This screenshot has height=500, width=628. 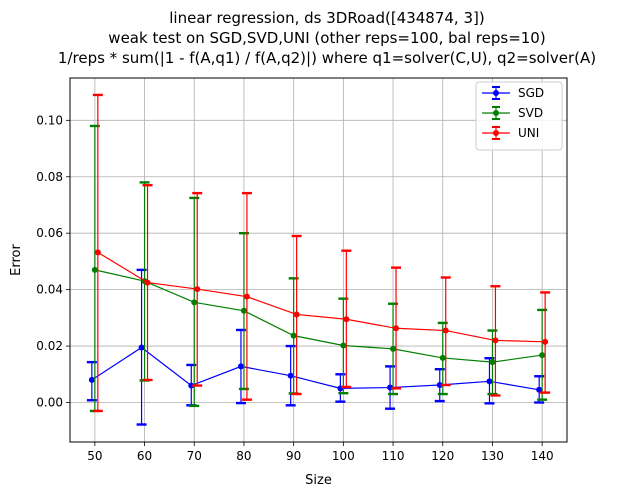 What do you see at coordinates (16, 260) in the screenshot?
I see `y-axis-label: Error` at bounding box center [16, 260].